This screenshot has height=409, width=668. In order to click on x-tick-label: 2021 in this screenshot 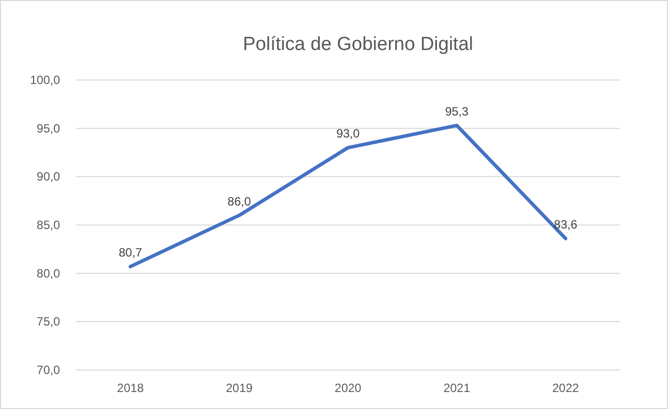, I will do `click(456, 388)`.